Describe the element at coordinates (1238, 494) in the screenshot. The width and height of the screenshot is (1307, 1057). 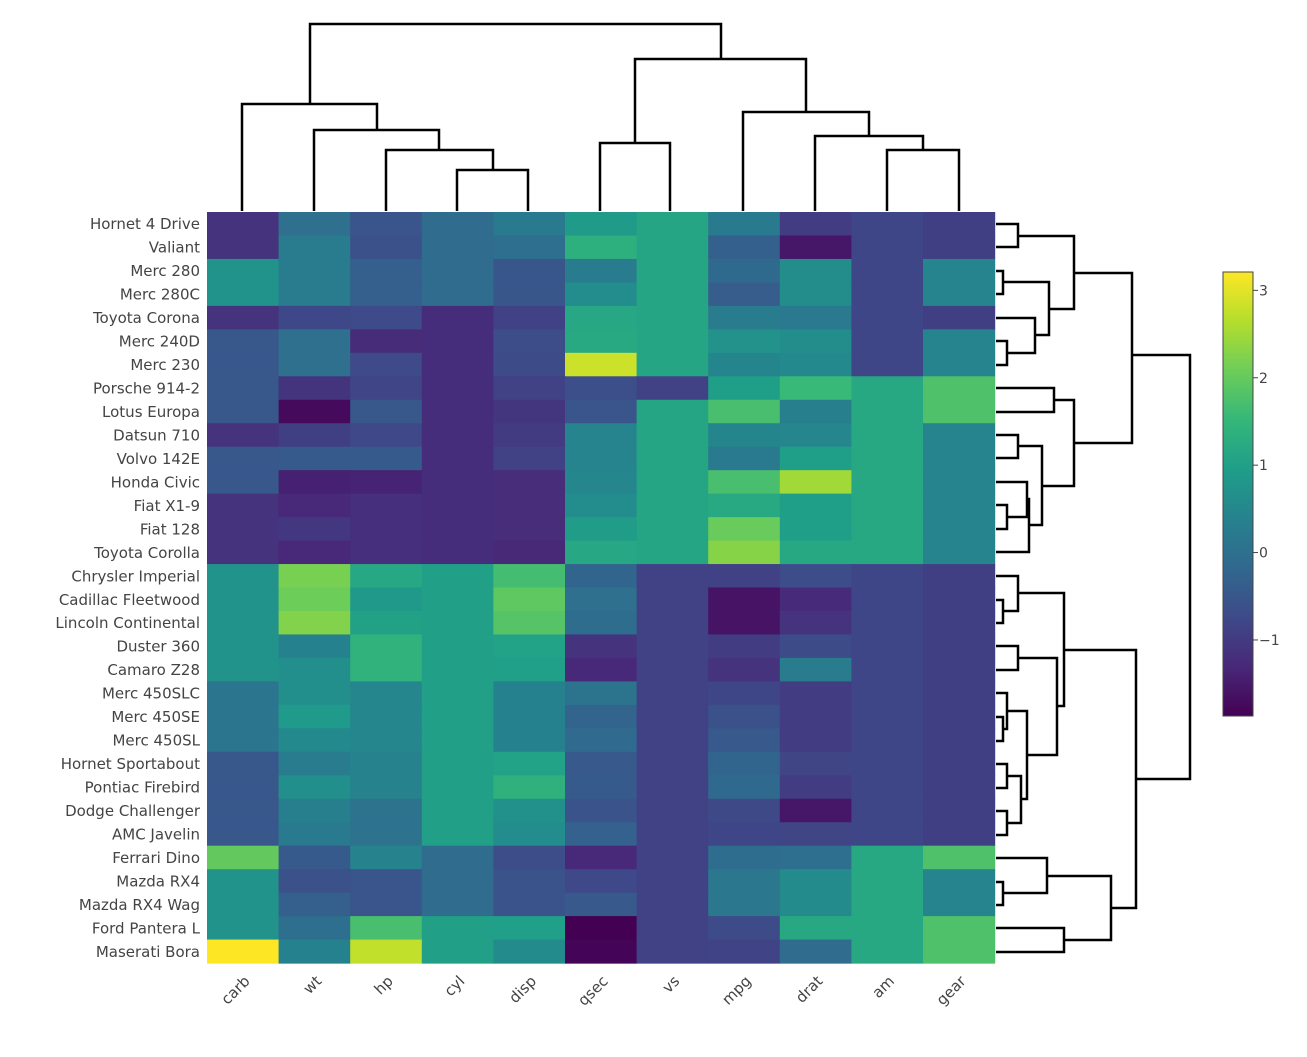
I see `colorbar-gradient` at that location.